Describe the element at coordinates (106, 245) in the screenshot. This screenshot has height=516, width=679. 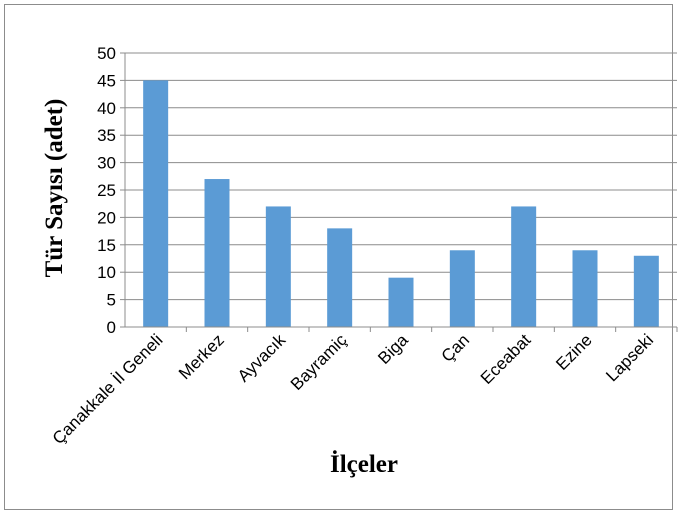
I see `y-tick-label: 15` at that location.